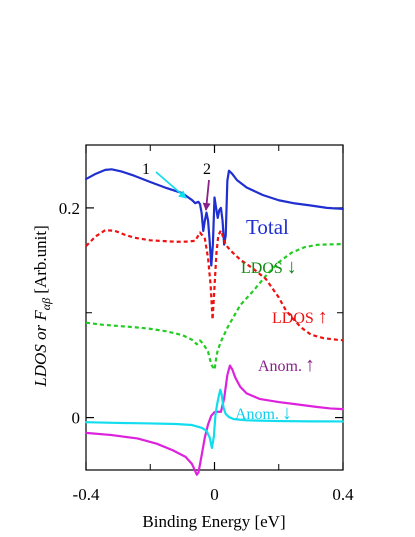 The image size is (415, 537). What do you see at coordinates (287, 413) in the screenshot?
I see `anom-down-arrow-icon: ↓` at bounding box center [287, 413].